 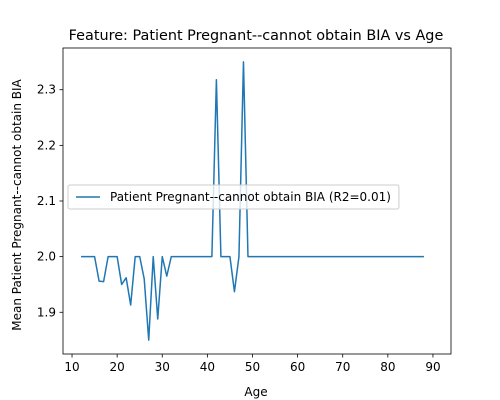 I want to click on legend-box, so click(x=233, y=197).